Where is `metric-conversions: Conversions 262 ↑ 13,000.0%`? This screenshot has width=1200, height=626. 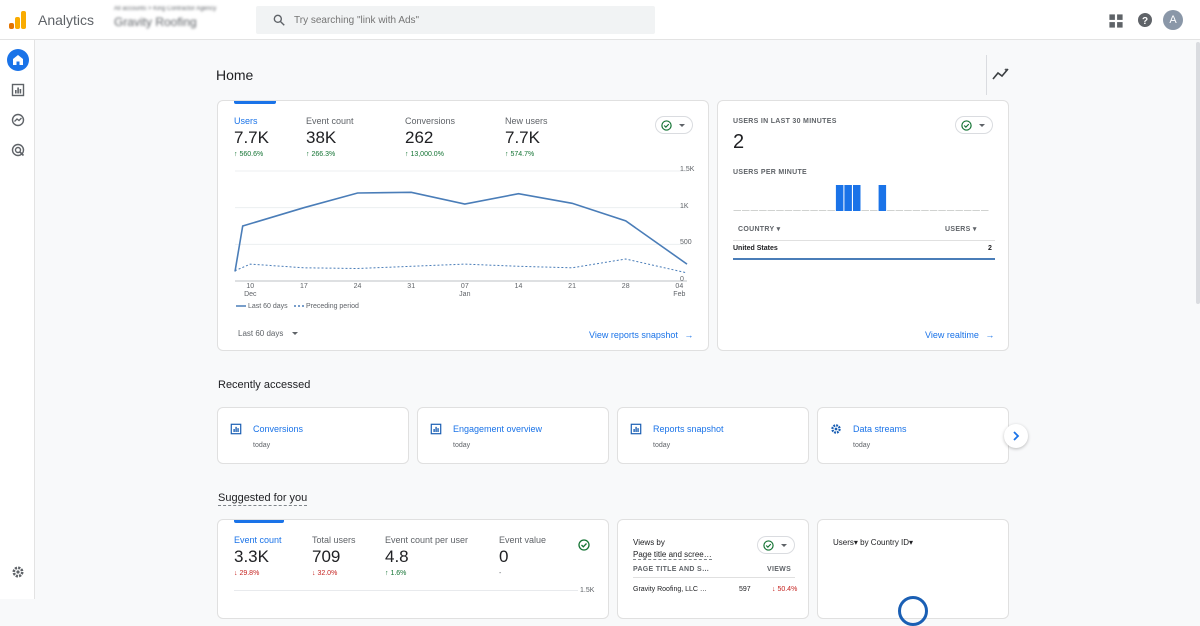 metric-conversions: Conversions 262 ↑ 13,000.0% is located at coordinates (430, 137).